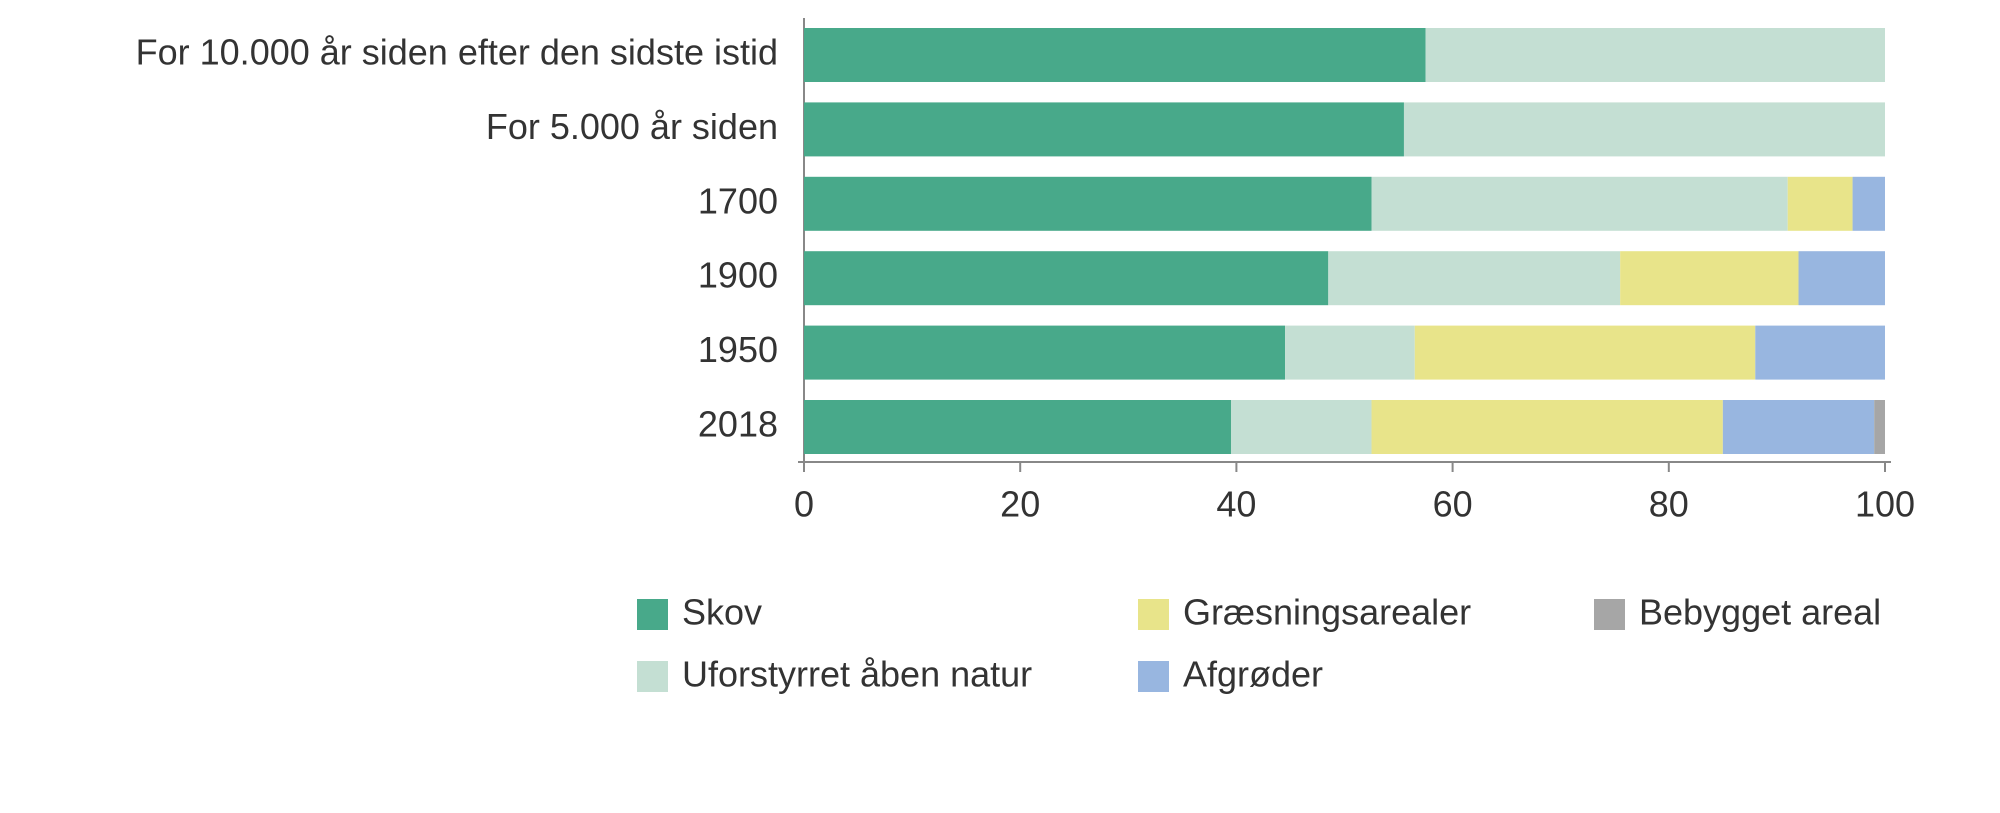  I want to click on x-tick-label: 100, so click(1885, 504).